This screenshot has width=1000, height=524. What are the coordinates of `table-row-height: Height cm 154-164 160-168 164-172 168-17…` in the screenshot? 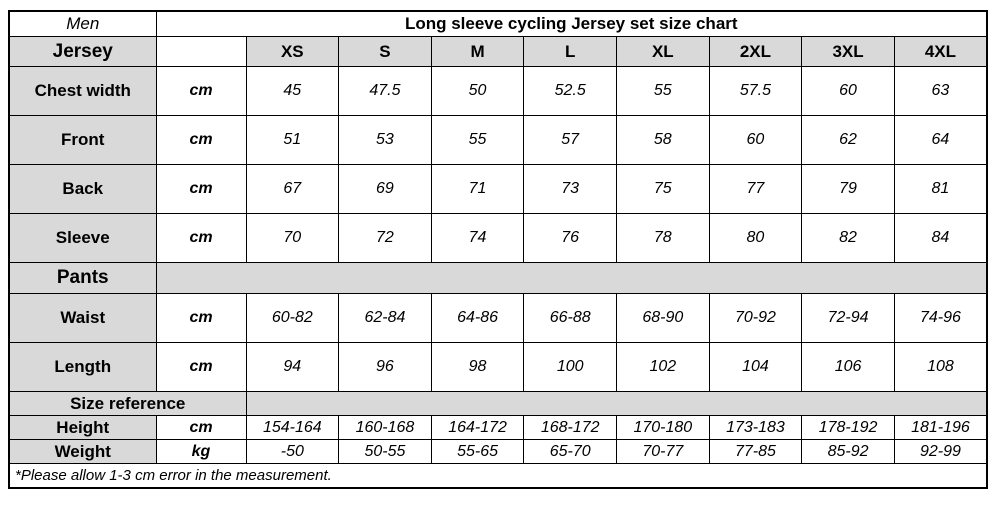 It's located at (498, 427).